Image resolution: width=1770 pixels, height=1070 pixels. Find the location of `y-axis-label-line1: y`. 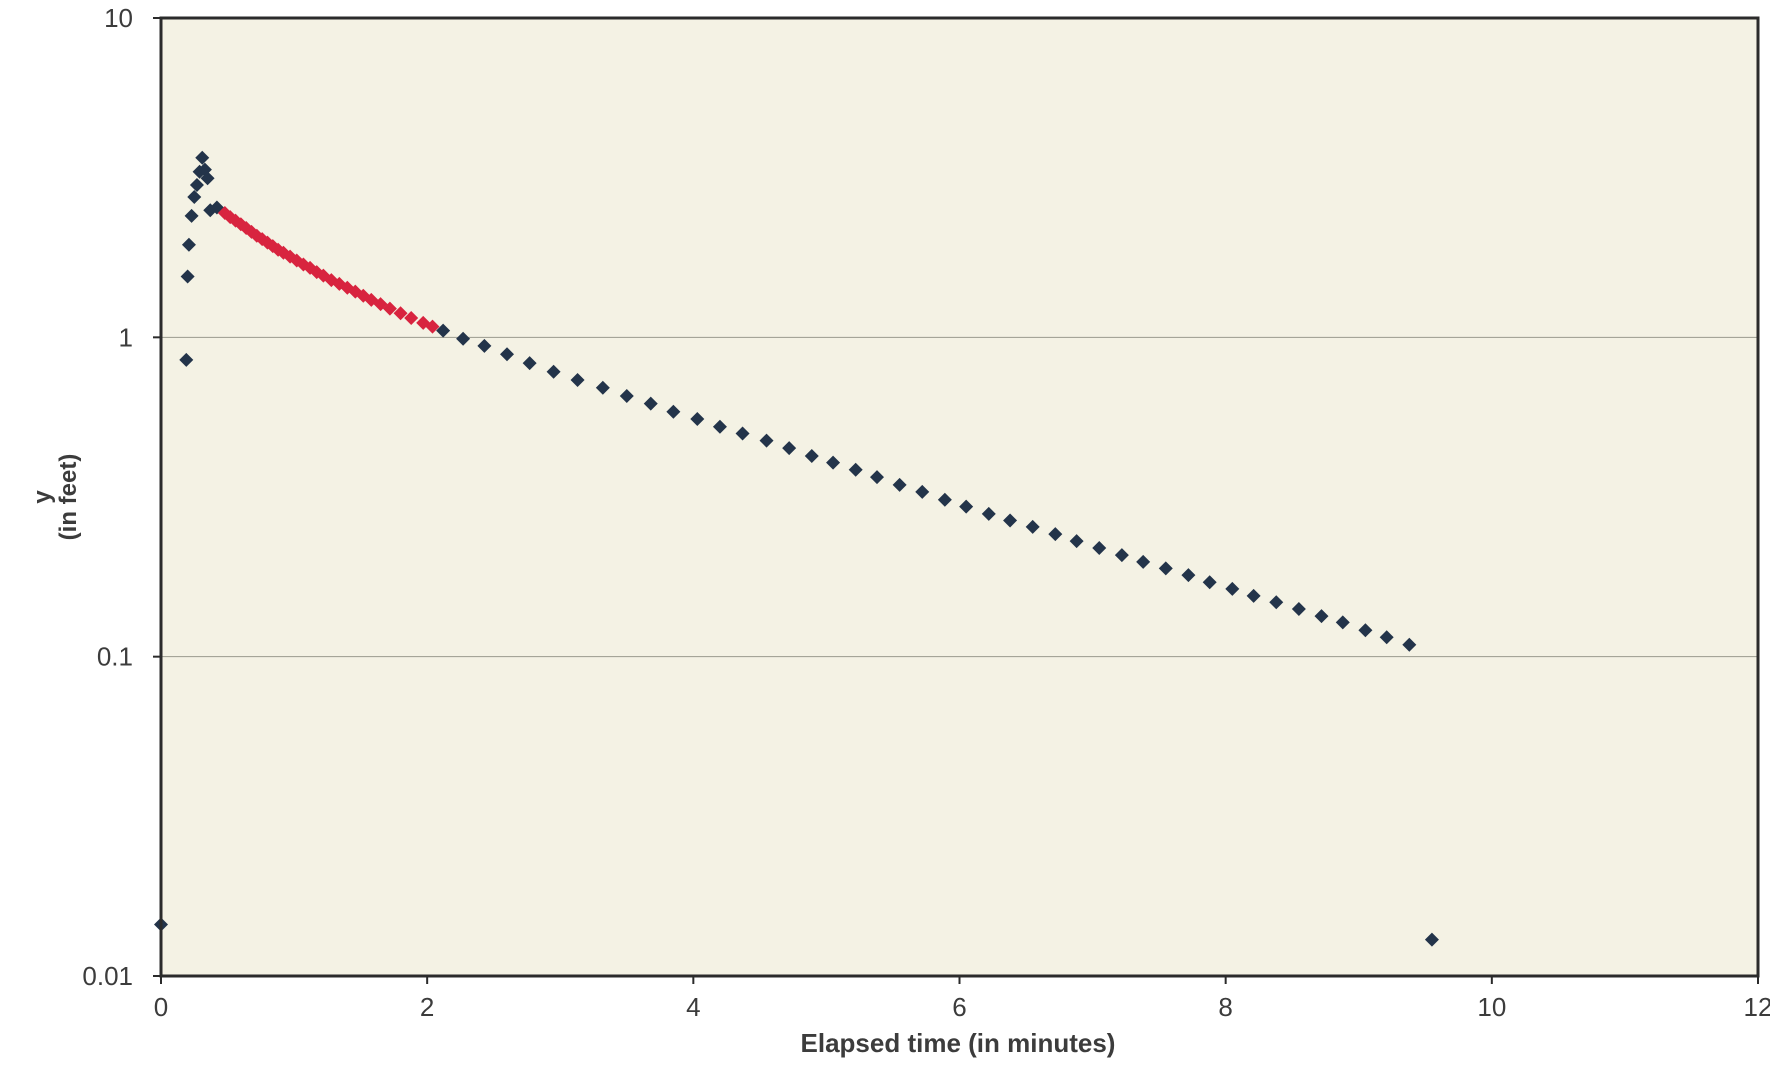

y-axis-label-line1: y is located at coordinates (42, 497).